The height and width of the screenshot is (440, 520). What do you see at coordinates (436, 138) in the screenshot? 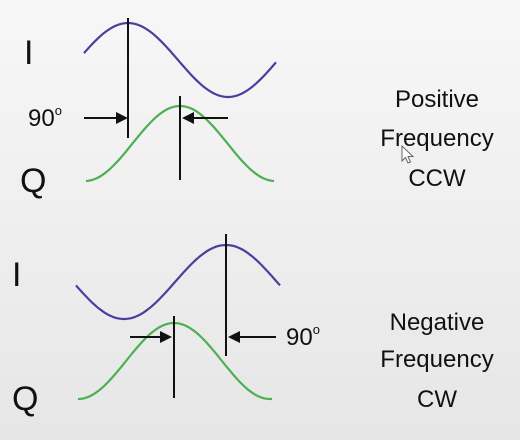
I see `positive-caption-line-2: Frequency` at bounding box center [436, 138].